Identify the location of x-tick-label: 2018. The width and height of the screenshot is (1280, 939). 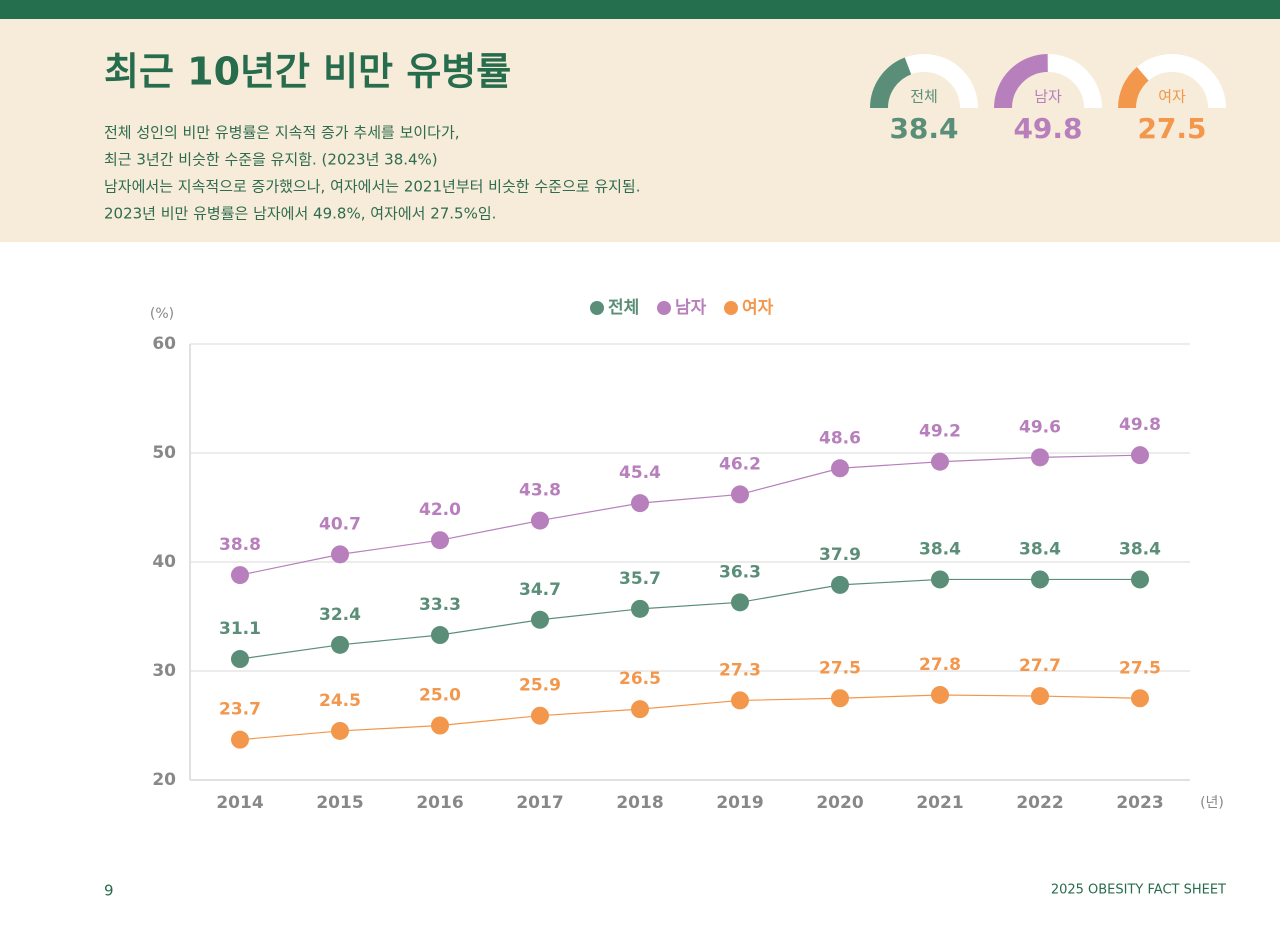
(639, 803).